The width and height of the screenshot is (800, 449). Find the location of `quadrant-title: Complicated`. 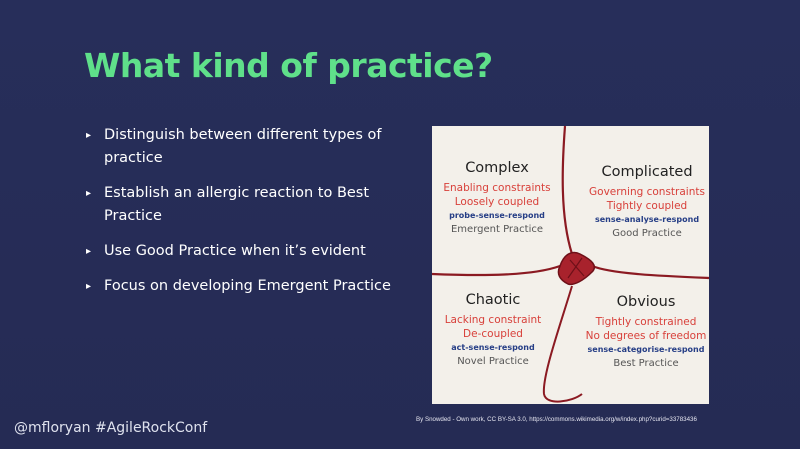

quadrant-title: Complicated is located at coordinates (647, 172).